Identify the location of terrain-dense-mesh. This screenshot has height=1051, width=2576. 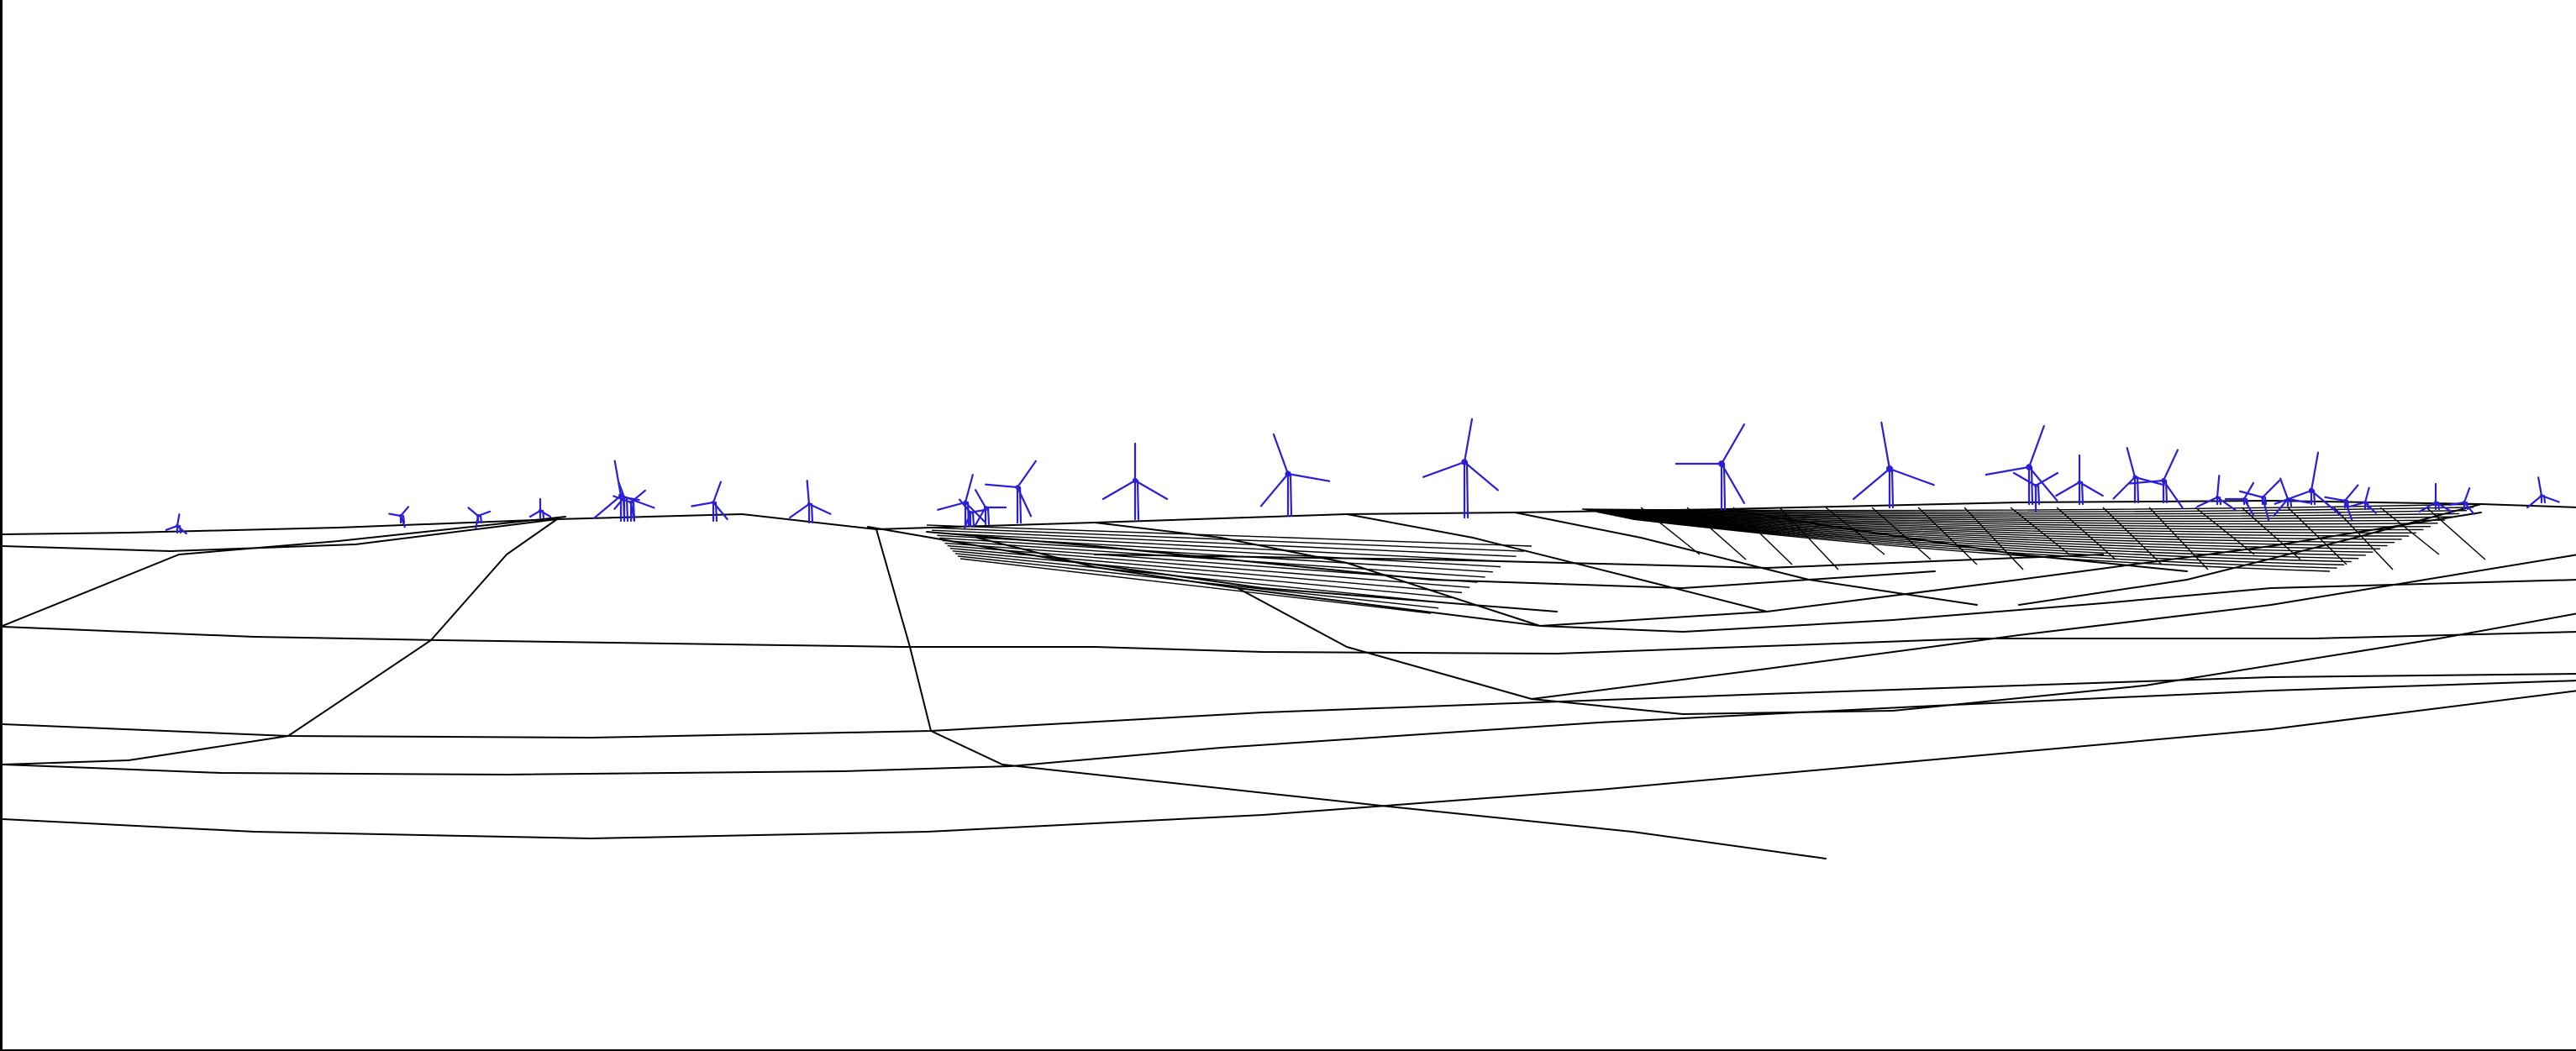
(1706, 558).